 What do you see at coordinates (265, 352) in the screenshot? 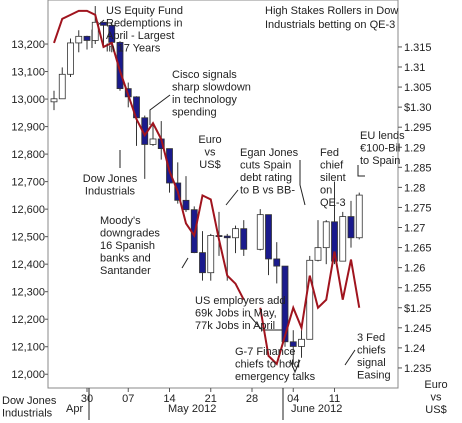
I see `annotation-line: G-7 Finance` at bounding box center [265, 352].